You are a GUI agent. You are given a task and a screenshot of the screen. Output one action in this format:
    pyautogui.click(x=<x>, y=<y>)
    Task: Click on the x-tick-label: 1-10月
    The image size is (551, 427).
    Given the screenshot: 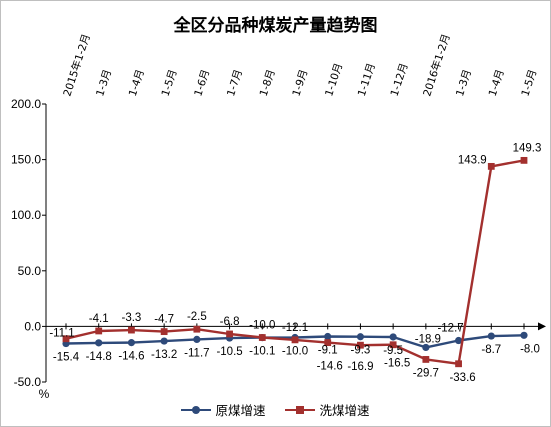 What is the action you would take?
    pyautogui.click(x=334, y=80)
    